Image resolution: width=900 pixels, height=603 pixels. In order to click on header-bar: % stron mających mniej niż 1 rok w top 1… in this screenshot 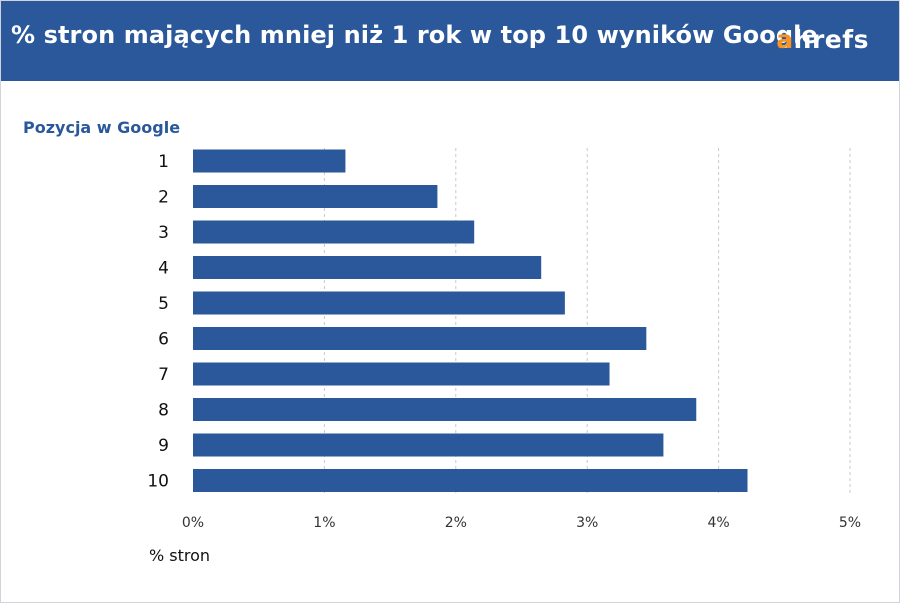, I will do `click(450, 41)`.